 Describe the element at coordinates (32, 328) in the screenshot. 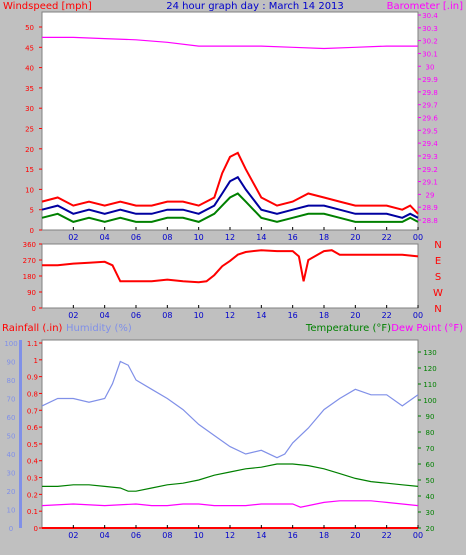

I see `rainfall-axis-label: Rainfall (.in)` at that location.